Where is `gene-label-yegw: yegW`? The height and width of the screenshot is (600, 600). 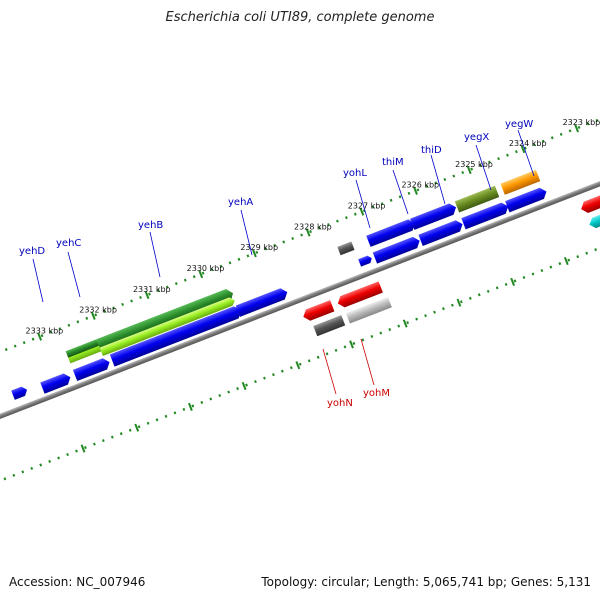
gene-label-yegw: yegW is located at coordinates (519, 124).